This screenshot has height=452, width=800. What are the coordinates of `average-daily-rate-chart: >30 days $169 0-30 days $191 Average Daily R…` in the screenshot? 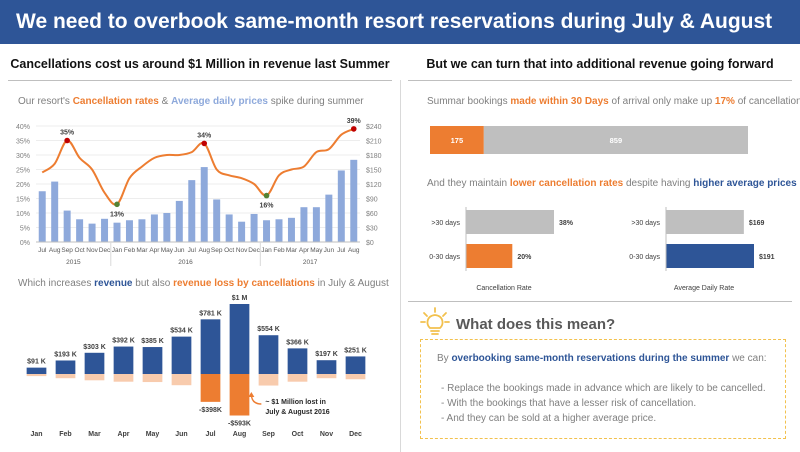 It's located at (702, 249).